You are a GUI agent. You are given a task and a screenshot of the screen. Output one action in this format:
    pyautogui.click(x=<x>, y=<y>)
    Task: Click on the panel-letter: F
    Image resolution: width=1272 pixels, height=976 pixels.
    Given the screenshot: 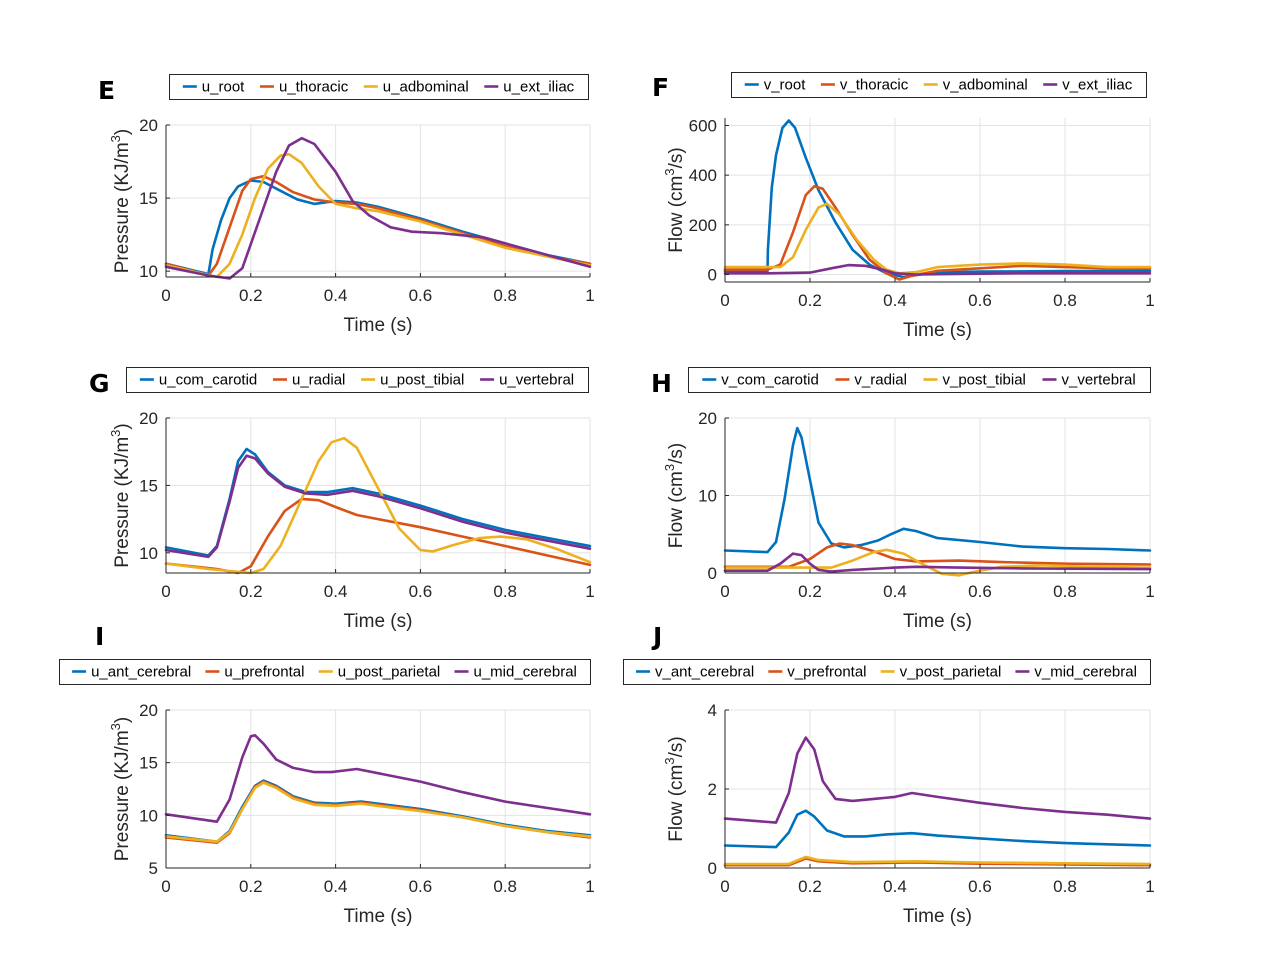 What is the action you would take?
    pyautogui.click(x=660, y=87)
    